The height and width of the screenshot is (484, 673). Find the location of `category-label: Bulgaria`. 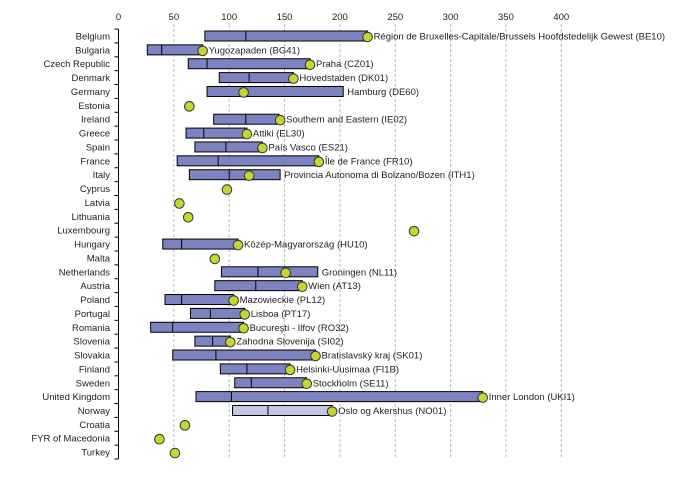

category-label: Bulgaria is located at coordinates (93, 50).